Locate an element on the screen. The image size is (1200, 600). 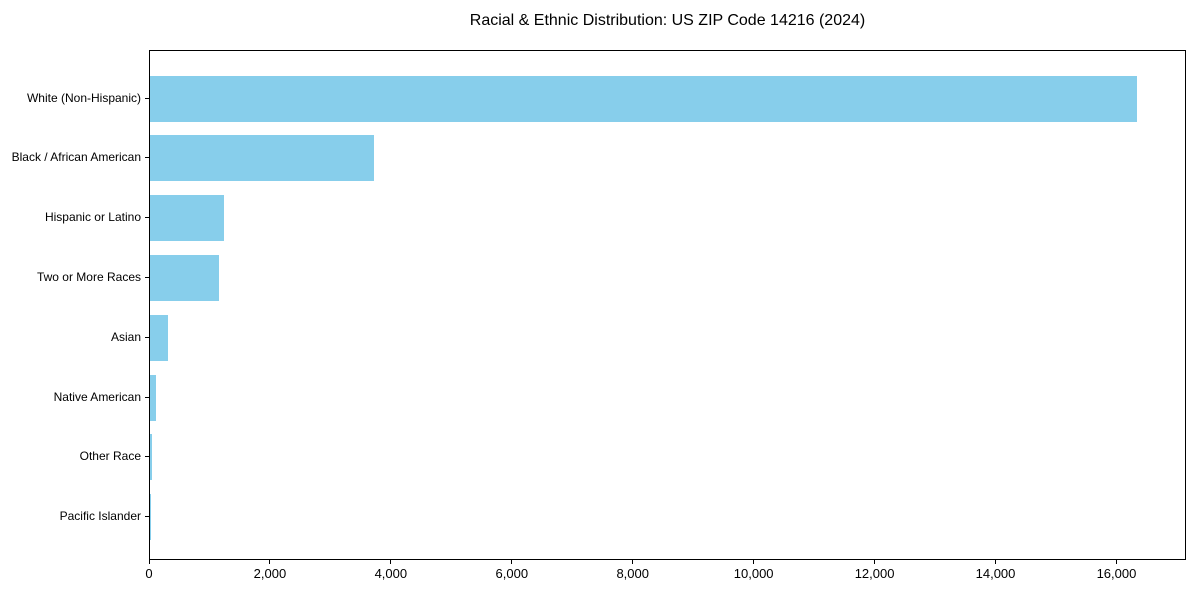
bar-black-african-american is located at coordinates (262, 158).